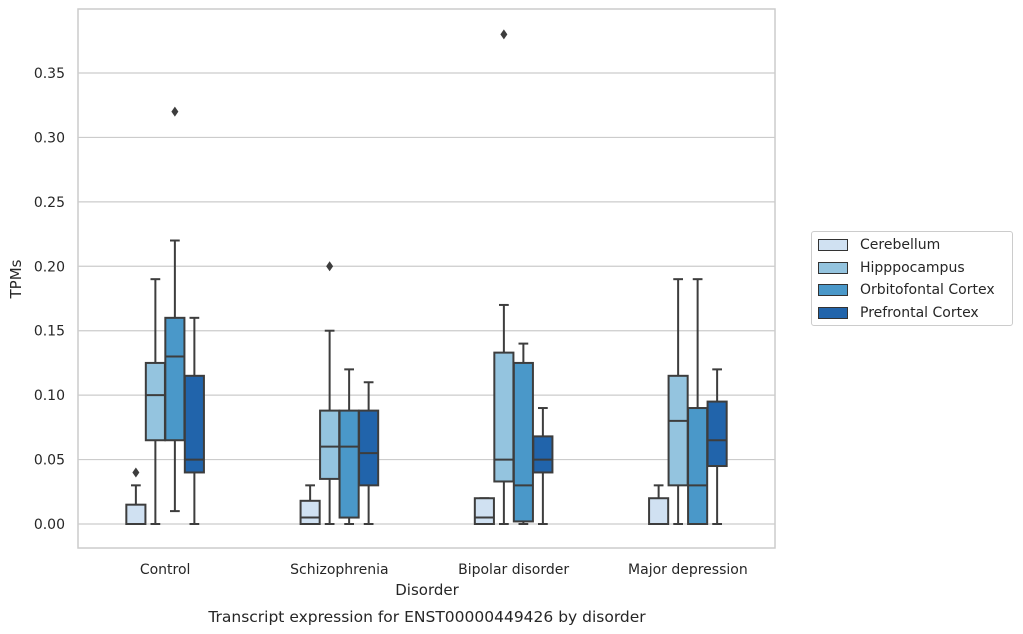 This screenshot has width=1023, height=634. I want to click on legend-label: Cerebellum, so click(900, 245).